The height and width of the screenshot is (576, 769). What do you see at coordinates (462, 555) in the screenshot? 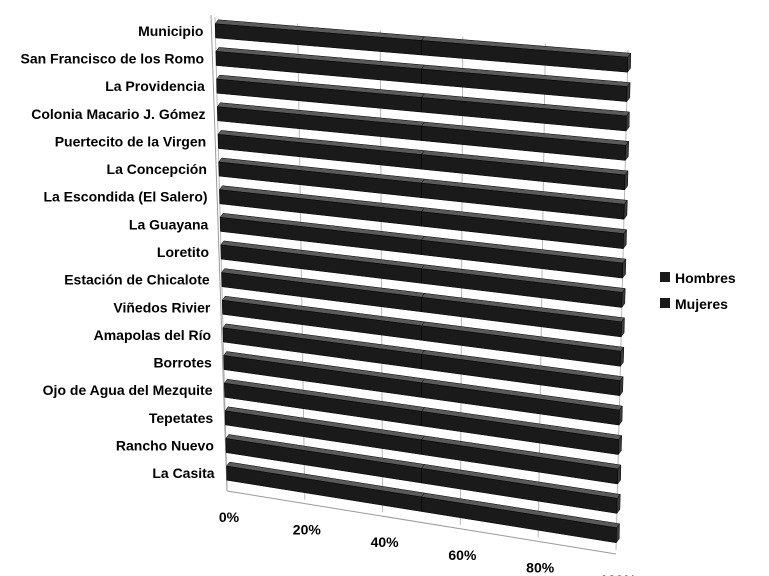
I see `x-tick-label: 60%` at bounding box center [462, 555].